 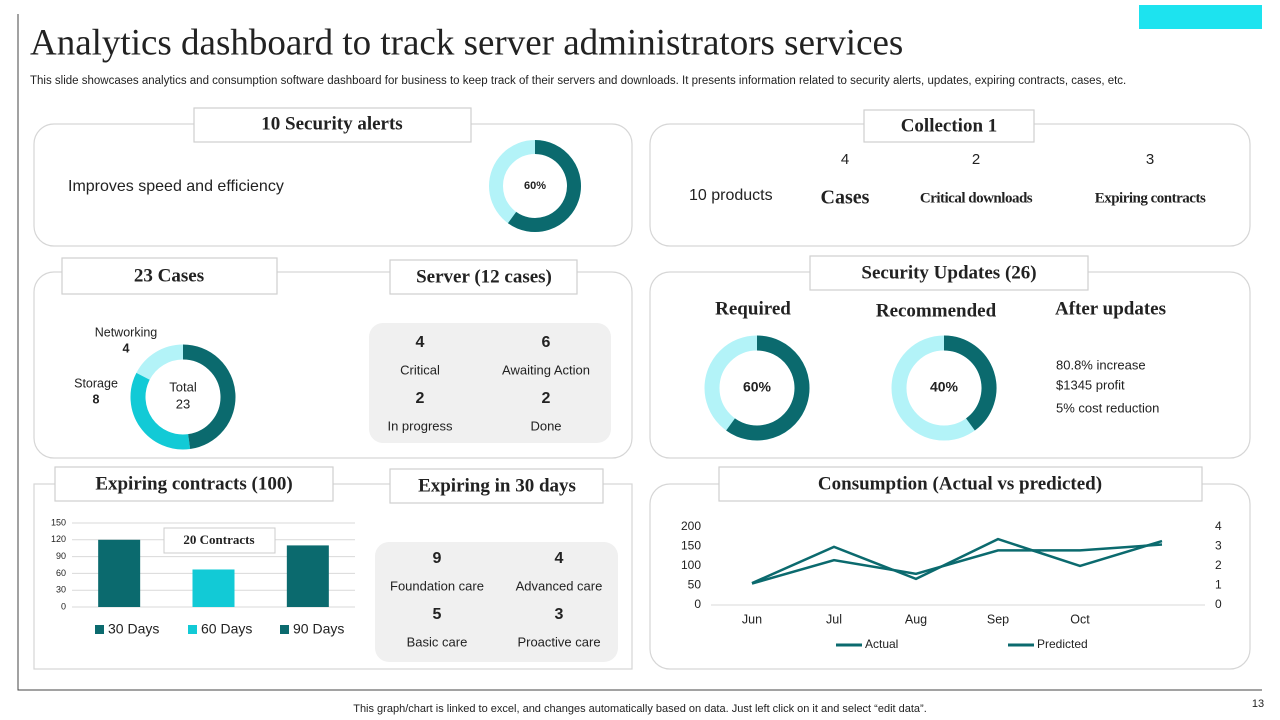 What do you see at coordinates (437, 614) in the screenshot?
I see `stat-count: 5` at bounding box center [437, 614].